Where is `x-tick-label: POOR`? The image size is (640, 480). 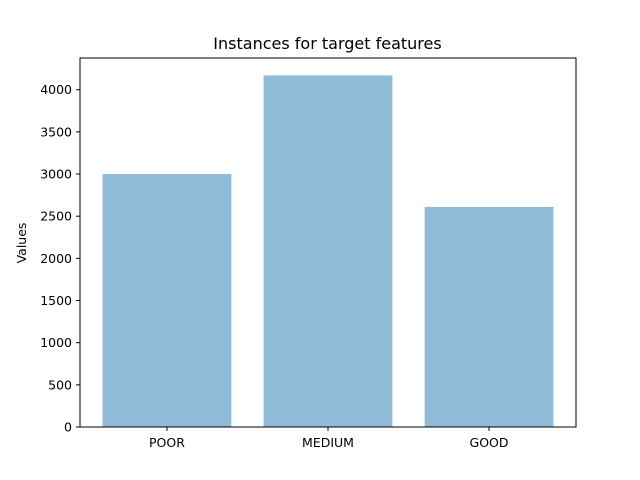
x-tick-label: POOR is located at coordinates (167, 442).